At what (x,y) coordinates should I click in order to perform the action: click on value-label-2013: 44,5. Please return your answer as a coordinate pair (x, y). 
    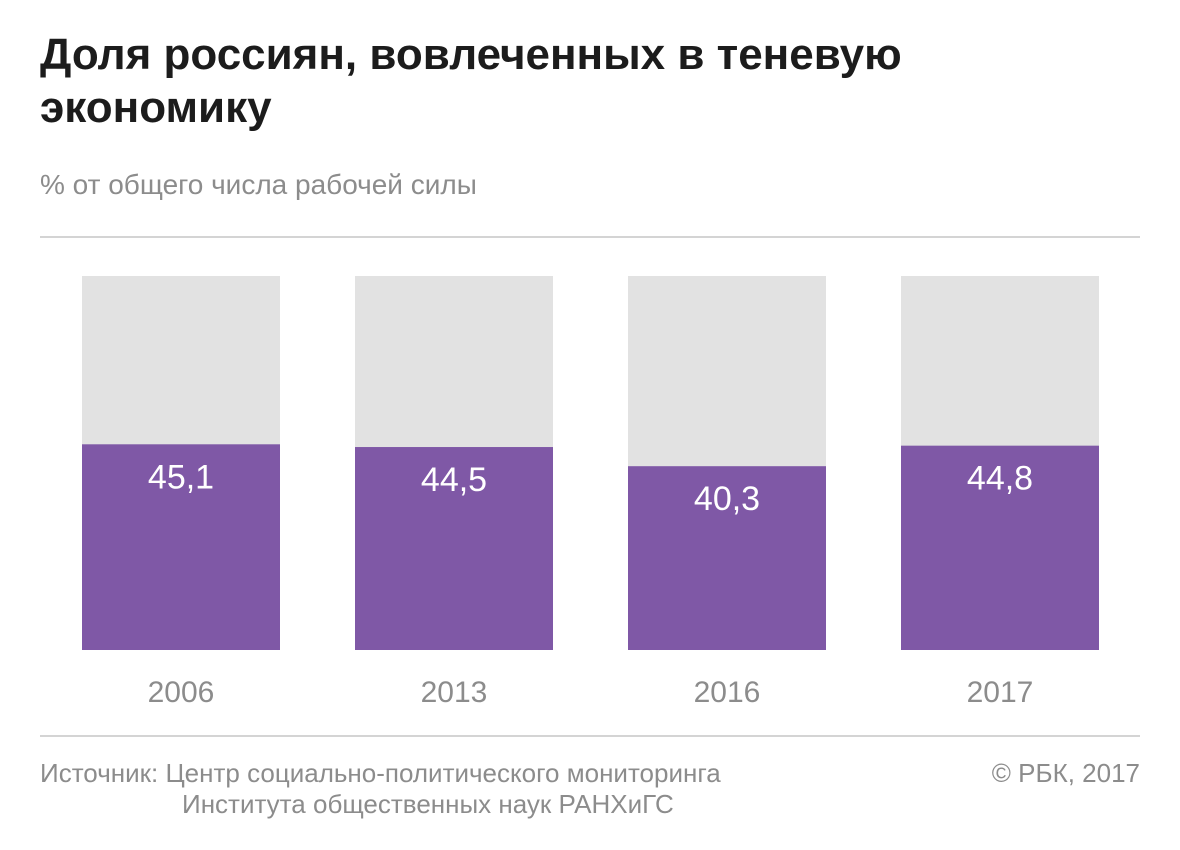
    Looking at the image, I should click on (454, 480).